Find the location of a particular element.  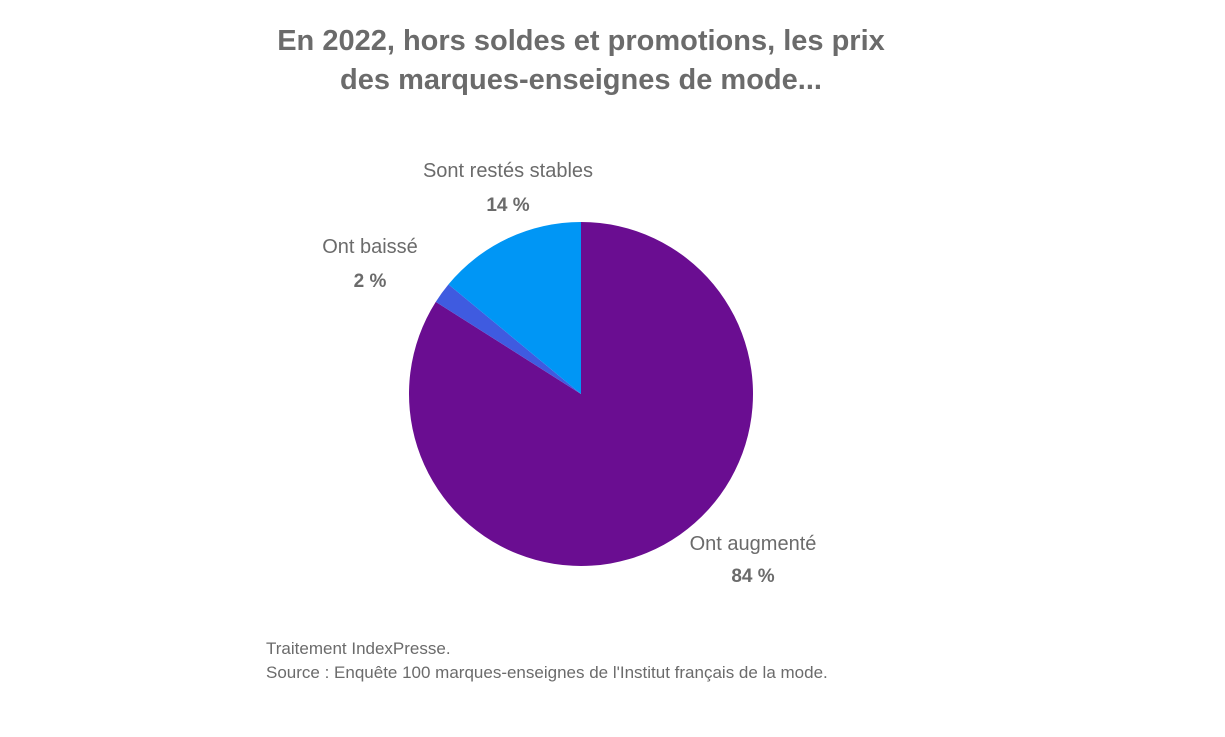

slice-label-ont-baisse: Ont baissé is located at coordinates (370, 247).